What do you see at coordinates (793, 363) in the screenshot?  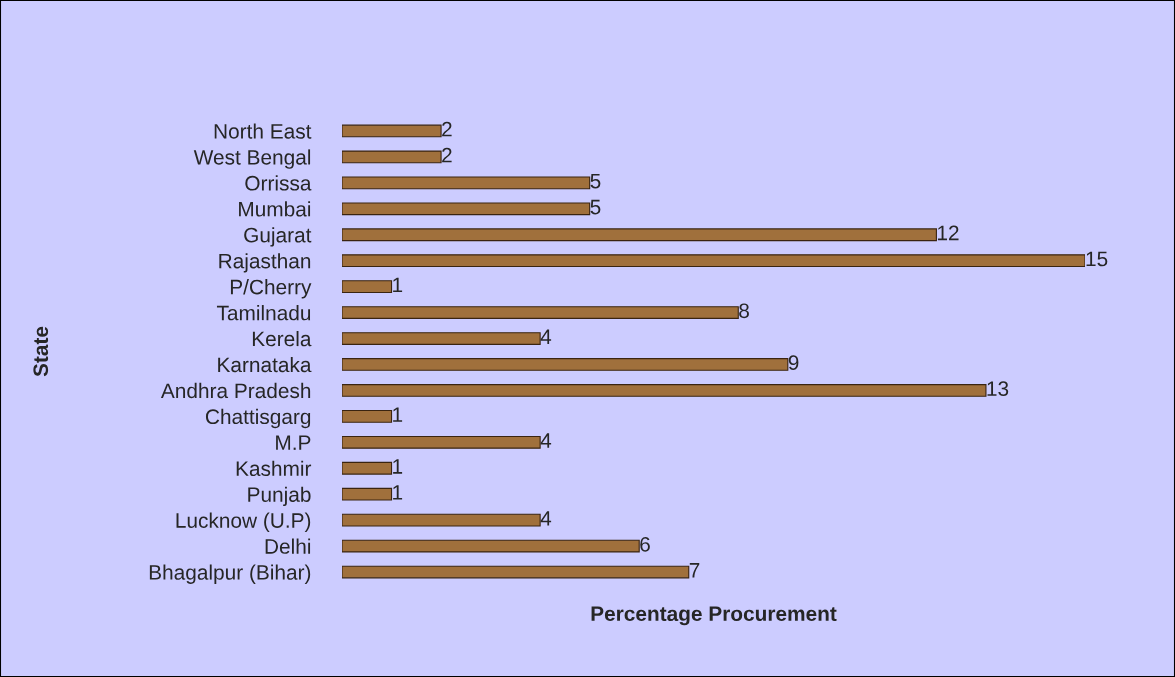 I see `data-label: 9` at bounding box center [793, 363].